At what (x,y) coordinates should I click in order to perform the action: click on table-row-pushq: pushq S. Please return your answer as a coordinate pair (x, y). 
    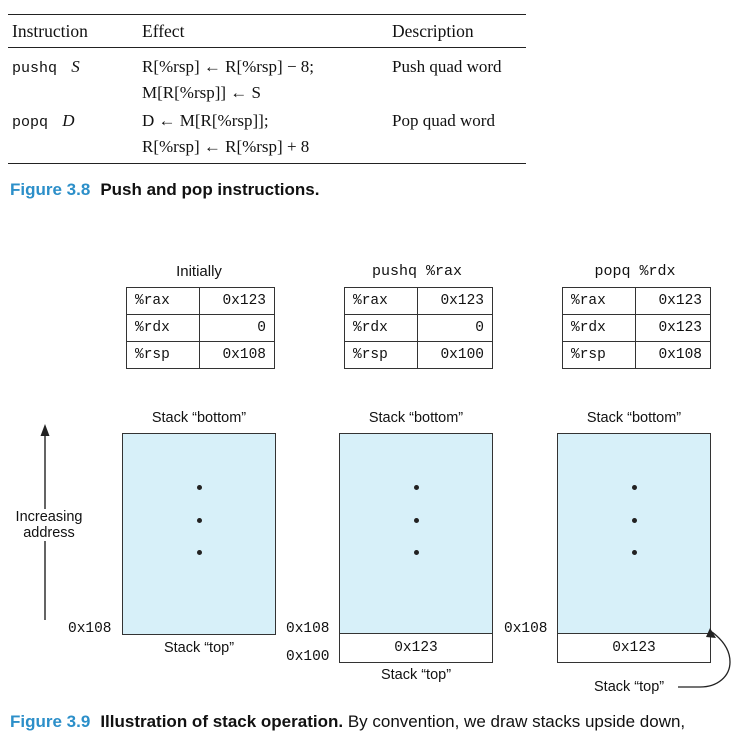
    Looking at the image, I should click on (46, 68).